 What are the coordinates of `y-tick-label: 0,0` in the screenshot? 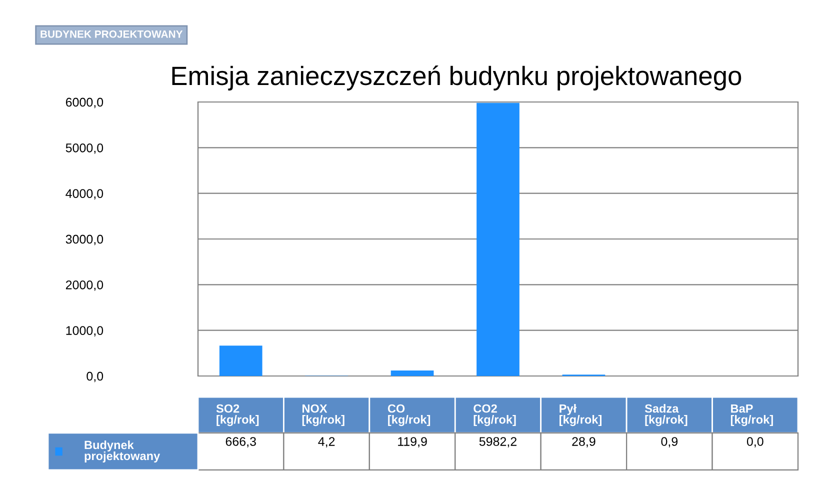 It's located at (95, 377).